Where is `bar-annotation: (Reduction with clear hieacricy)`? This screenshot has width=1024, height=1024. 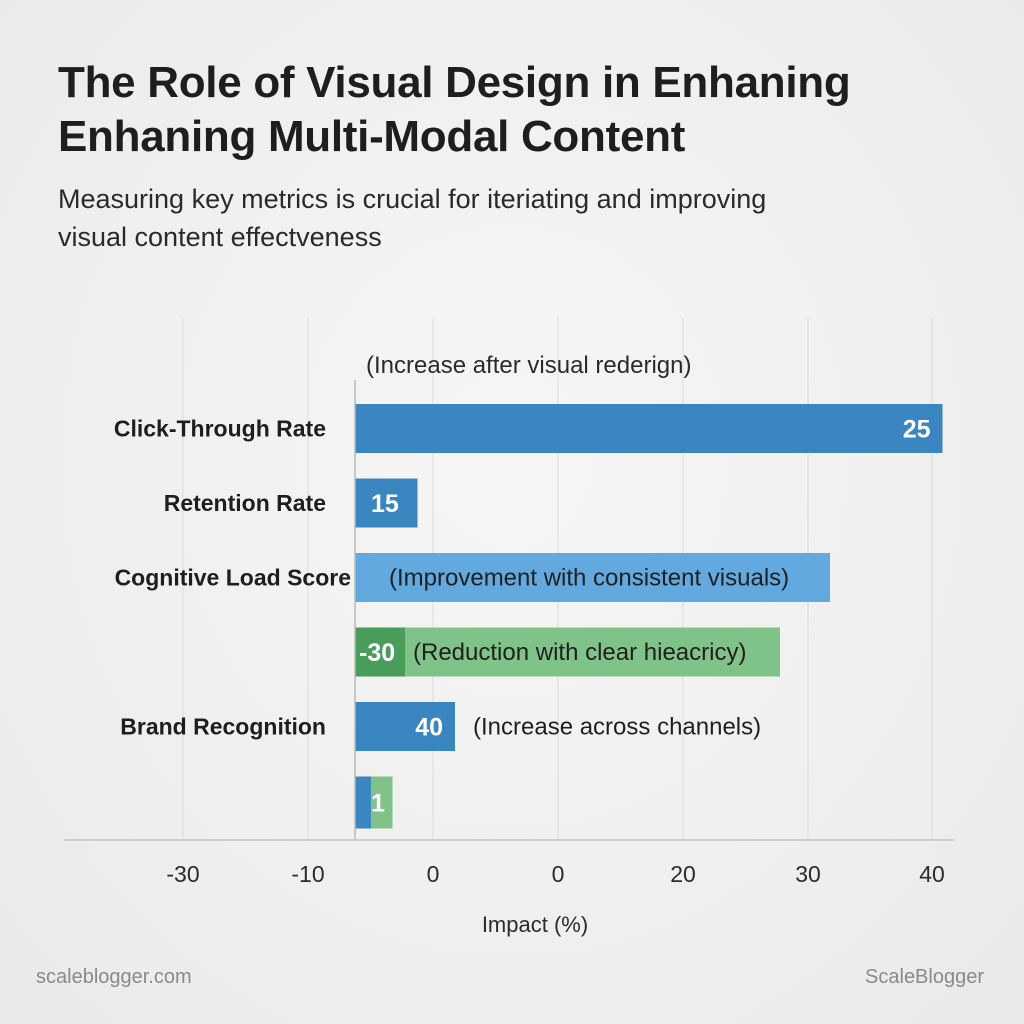
bar-annotation: (Reduction with clear hieacricy) is located at coordinates (579, 652).